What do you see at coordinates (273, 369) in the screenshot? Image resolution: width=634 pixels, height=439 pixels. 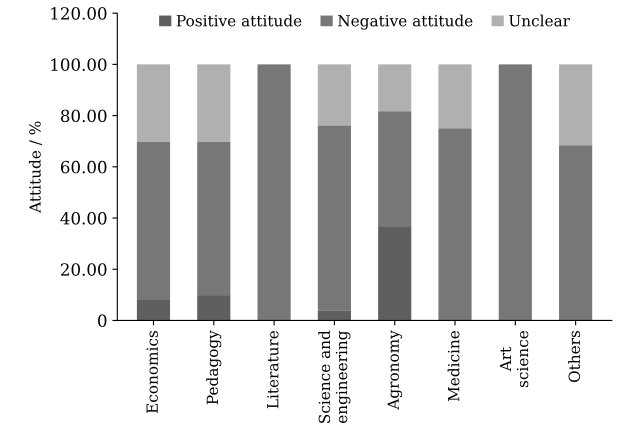 I see `x-tick-label: Literature` at bounding box center [273, 369].